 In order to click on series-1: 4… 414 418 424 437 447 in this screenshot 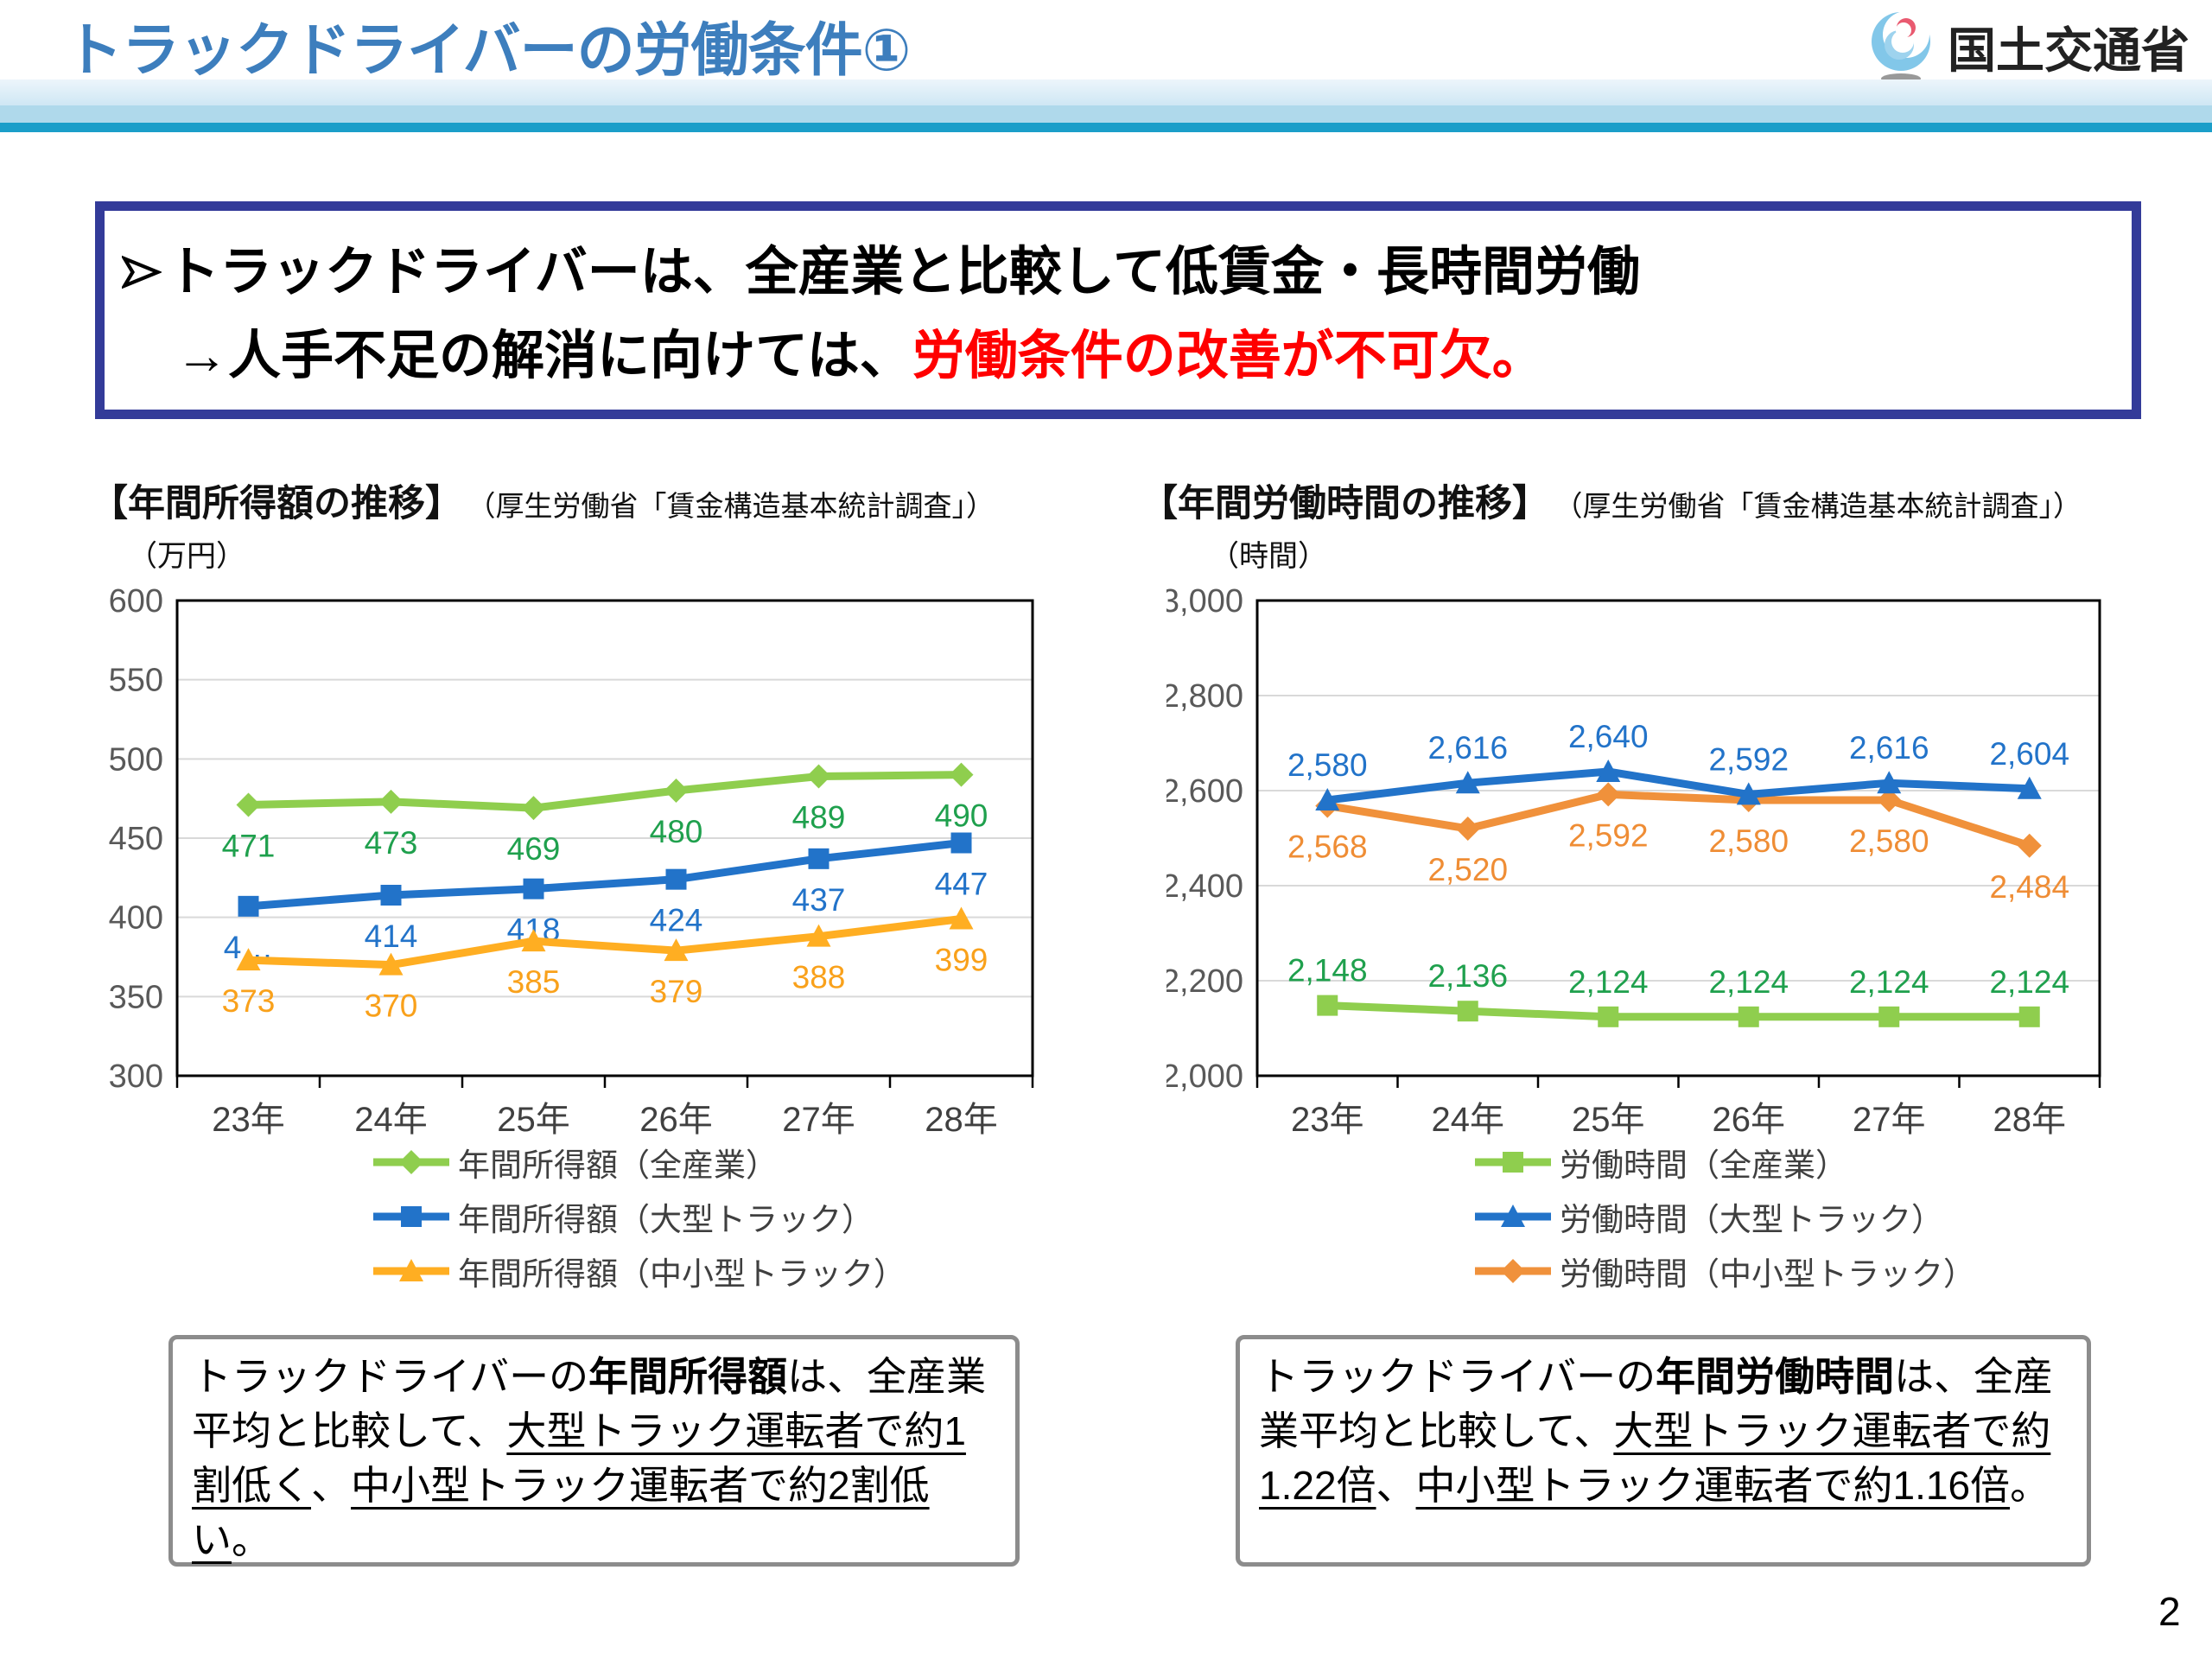, I will do `click(606, 898)`.